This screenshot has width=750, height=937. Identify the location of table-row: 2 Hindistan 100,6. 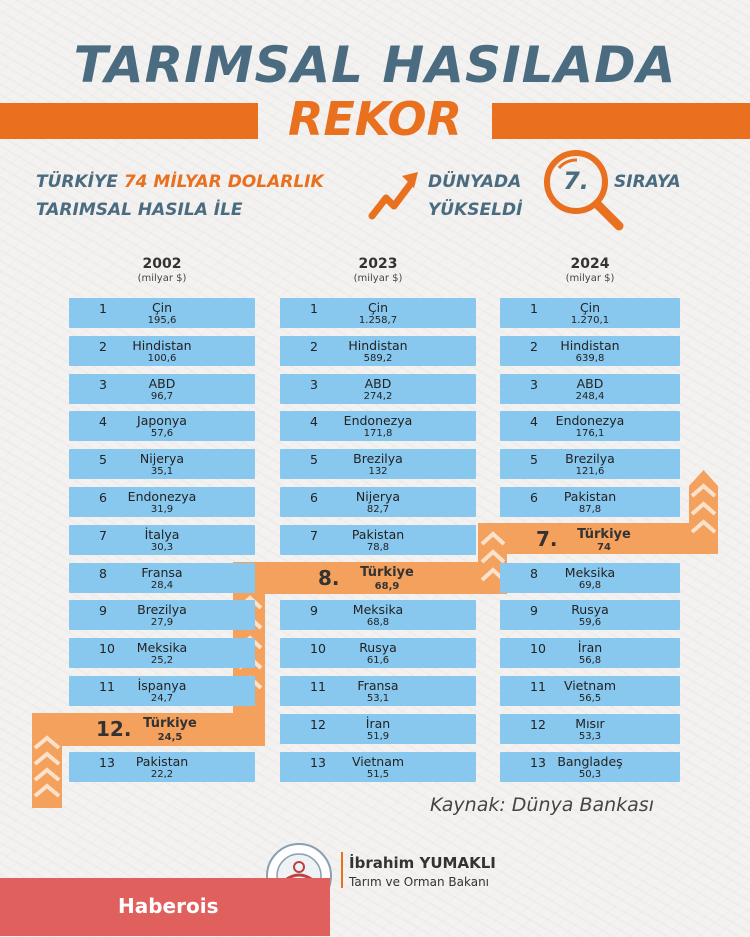
(162, 350).